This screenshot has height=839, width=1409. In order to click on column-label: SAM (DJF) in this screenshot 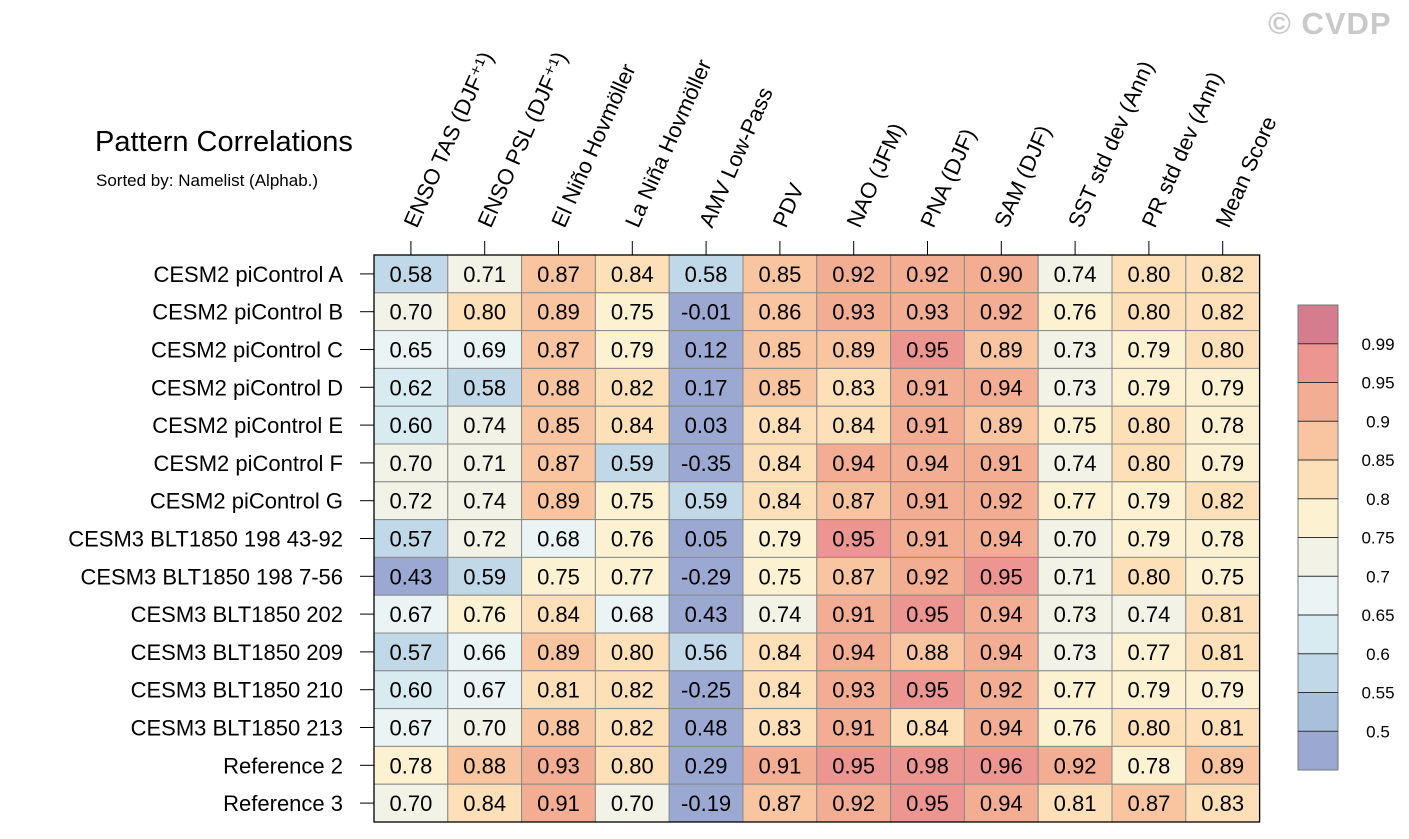, I will do `click(1022, 177)`.